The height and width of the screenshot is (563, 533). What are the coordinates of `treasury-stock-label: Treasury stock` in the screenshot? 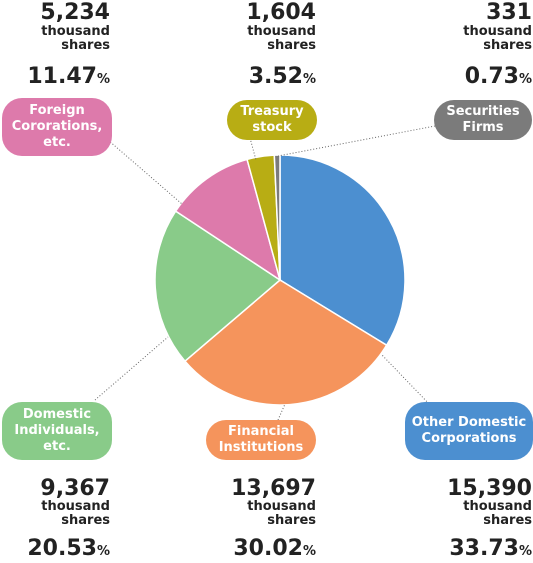 It's located at (272, 120).